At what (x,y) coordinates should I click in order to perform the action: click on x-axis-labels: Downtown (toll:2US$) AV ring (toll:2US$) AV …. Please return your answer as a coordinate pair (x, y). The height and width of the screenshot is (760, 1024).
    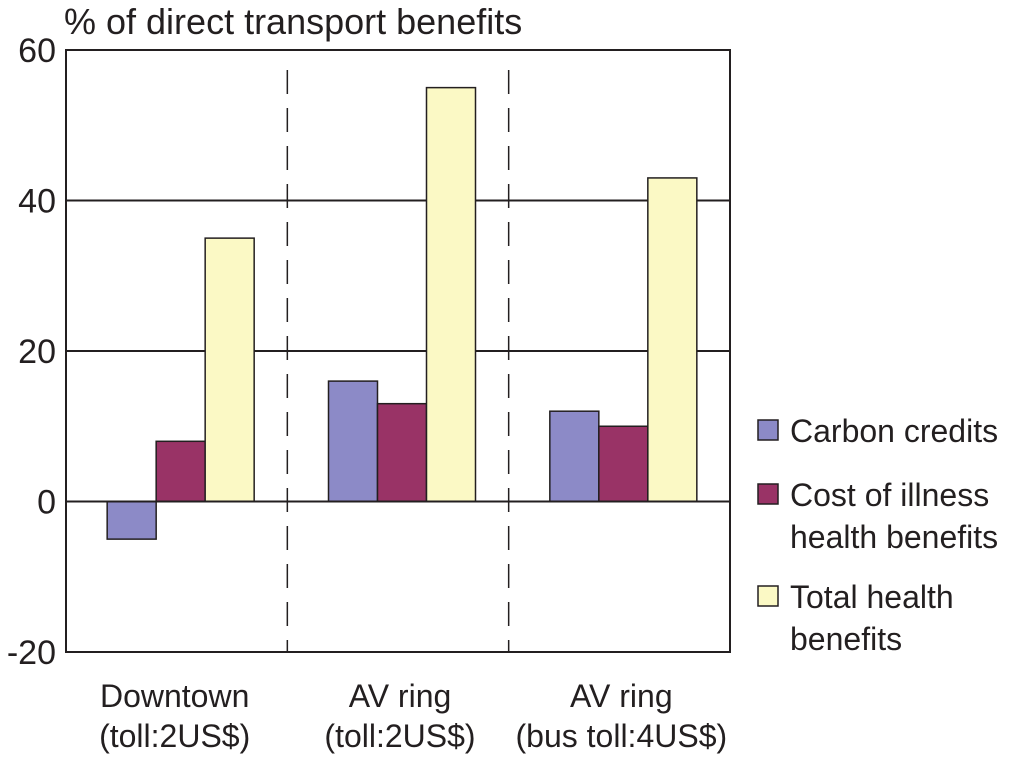
    Looking at the image, I should click on (413, 716).